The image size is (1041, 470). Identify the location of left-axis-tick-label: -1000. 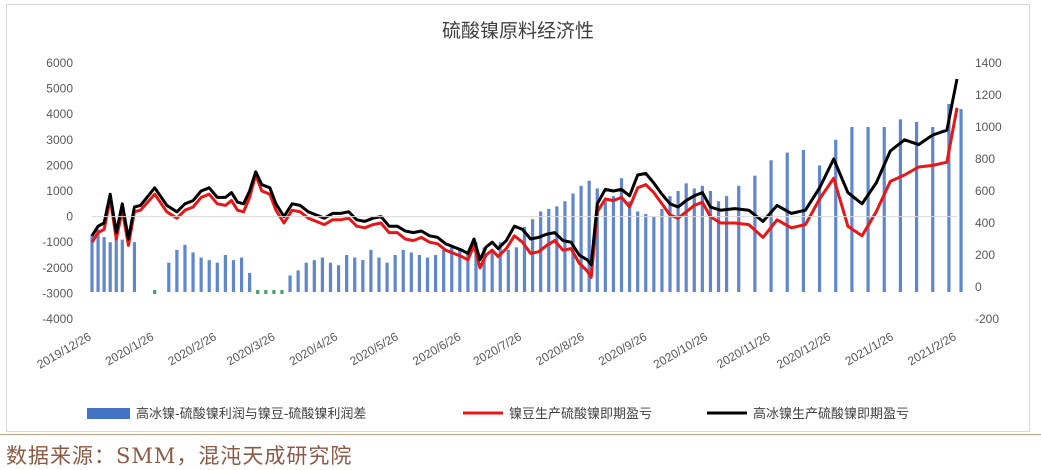
(57, 242).